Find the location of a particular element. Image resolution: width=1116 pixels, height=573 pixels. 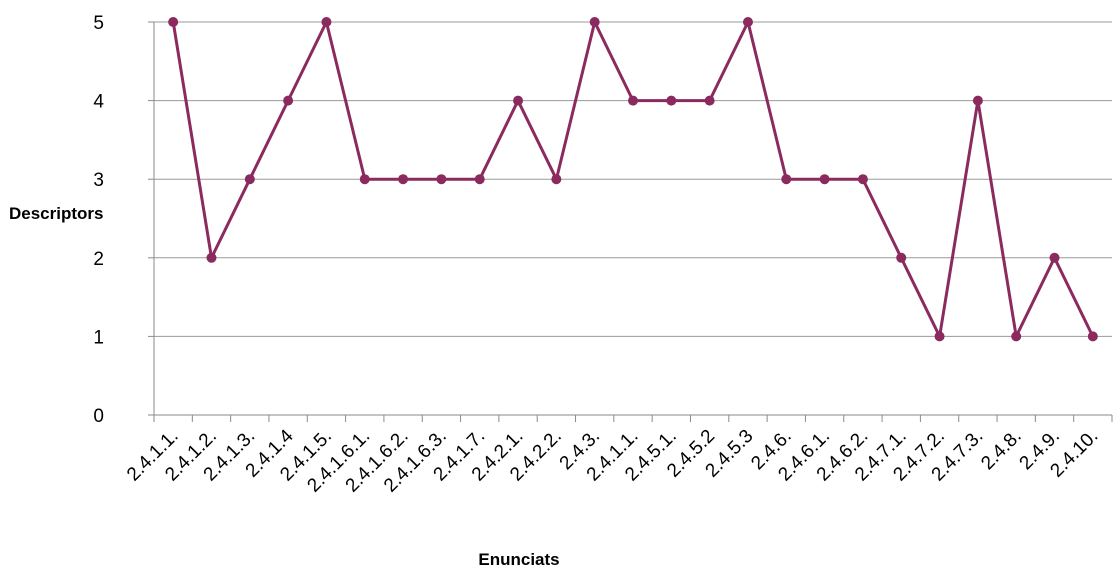

y-tick-label: 5 is located at coordinates (98, 23).